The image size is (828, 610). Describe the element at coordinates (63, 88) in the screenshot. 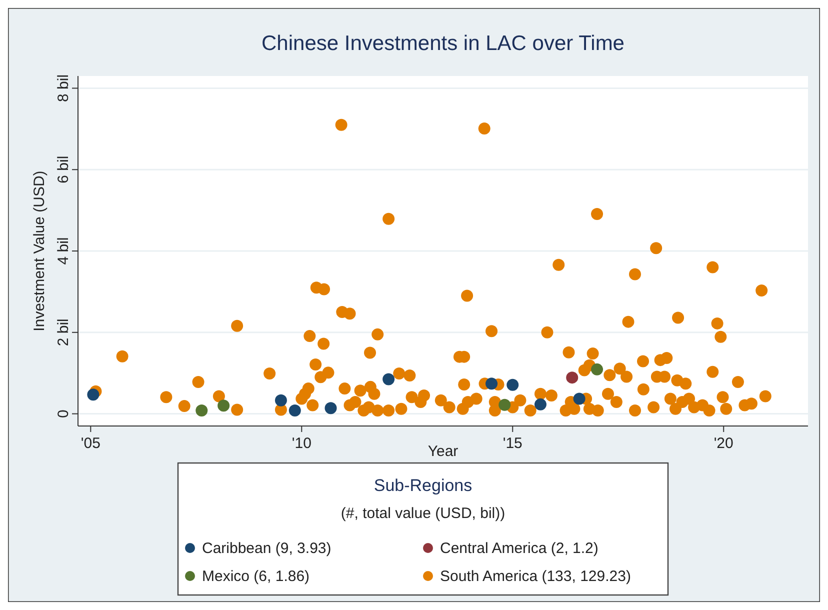

I see `y-tick-label: 8 bil` at that location.